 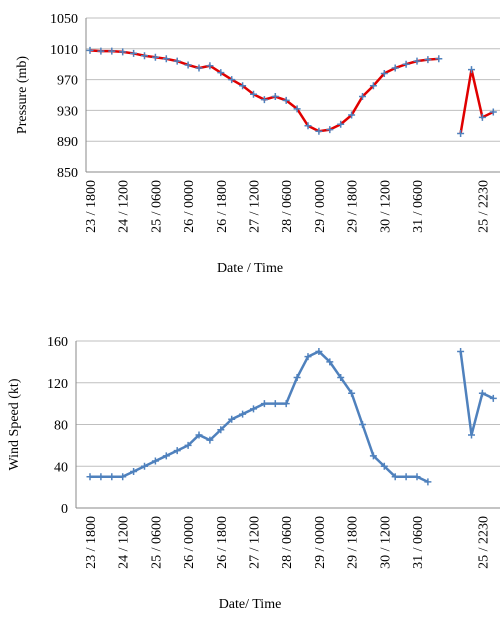 I want to click on y-tick-label: 160, so click(x=57, y=342).